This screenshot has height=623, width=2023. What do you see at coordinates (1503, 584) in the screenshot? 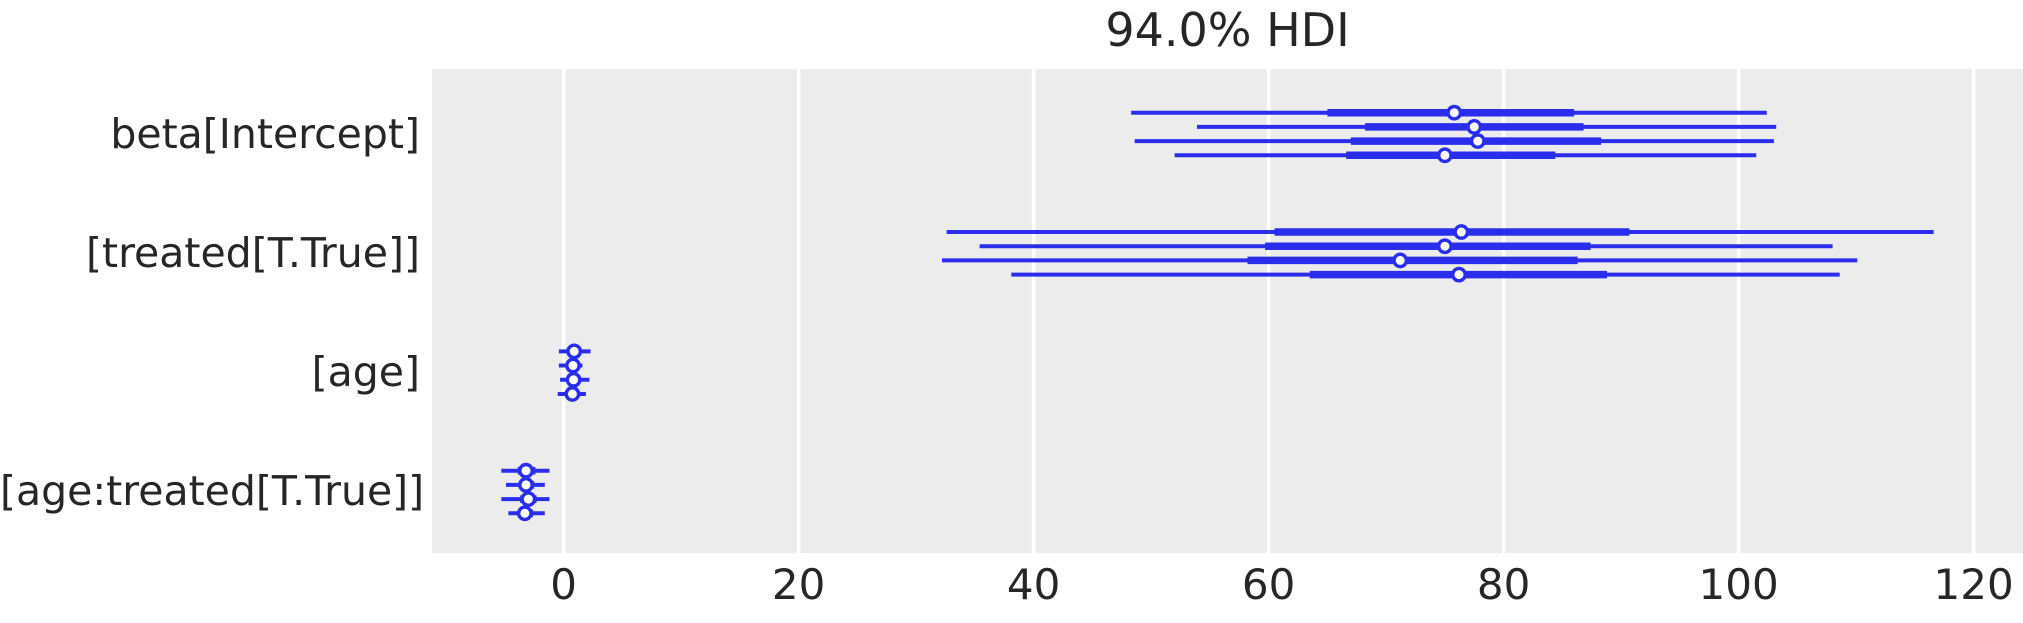
I see `x-tick-label: 80` at bounding box center [1503, 584].